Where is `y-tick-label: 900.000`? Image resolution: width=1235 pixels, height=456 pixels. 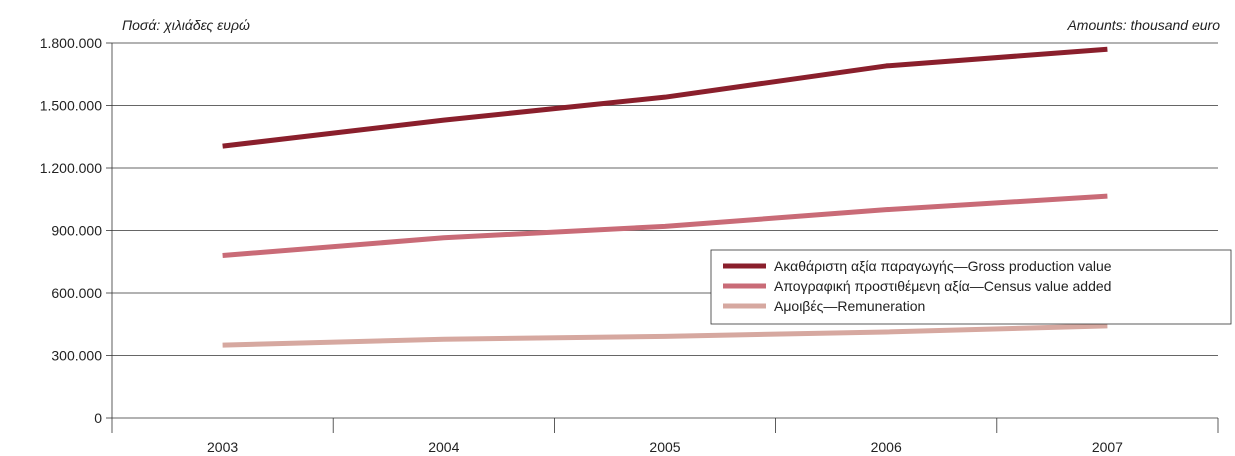 y-tick-label: 900.000 is located at coordinates (76, 231).